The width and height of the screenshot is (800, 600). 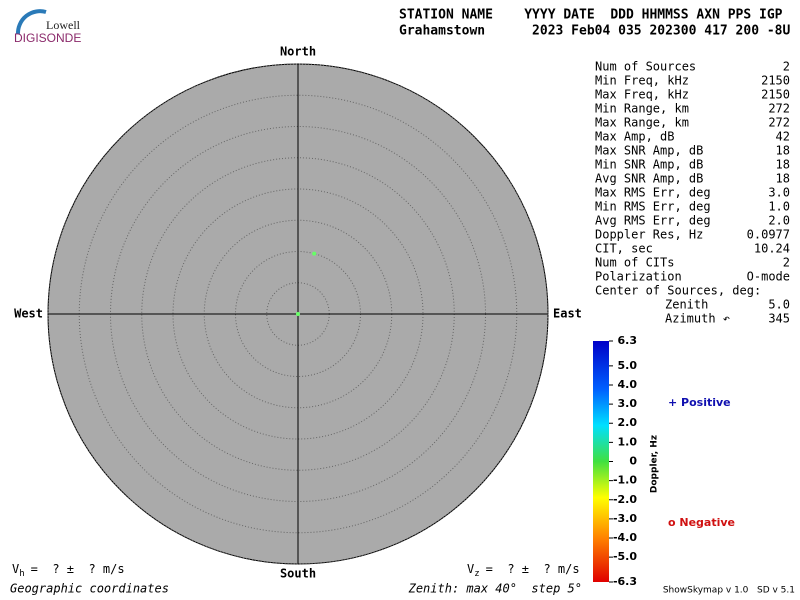 I want to click on colorbar-tick-label: -6.3, so click(x=625, y=581).